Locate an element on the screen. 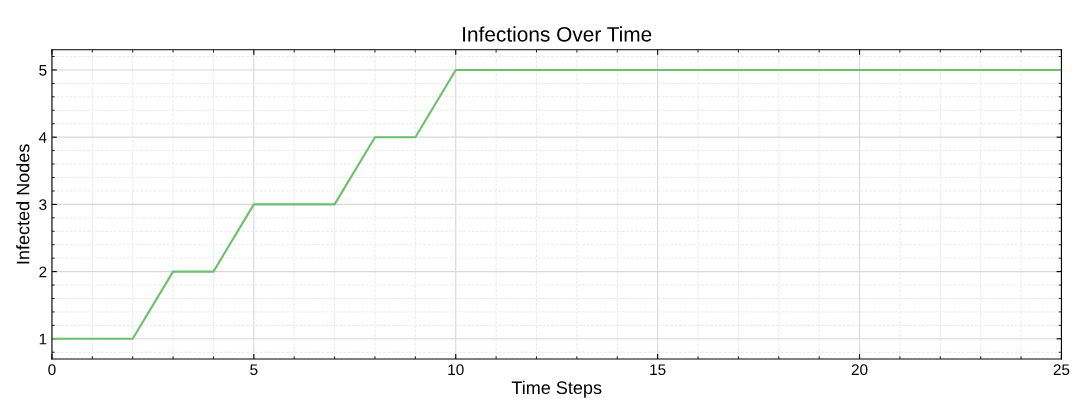 This screenshot has height=415, width=1082. y-tick-label: 2 is located at coordinates (43, 272).